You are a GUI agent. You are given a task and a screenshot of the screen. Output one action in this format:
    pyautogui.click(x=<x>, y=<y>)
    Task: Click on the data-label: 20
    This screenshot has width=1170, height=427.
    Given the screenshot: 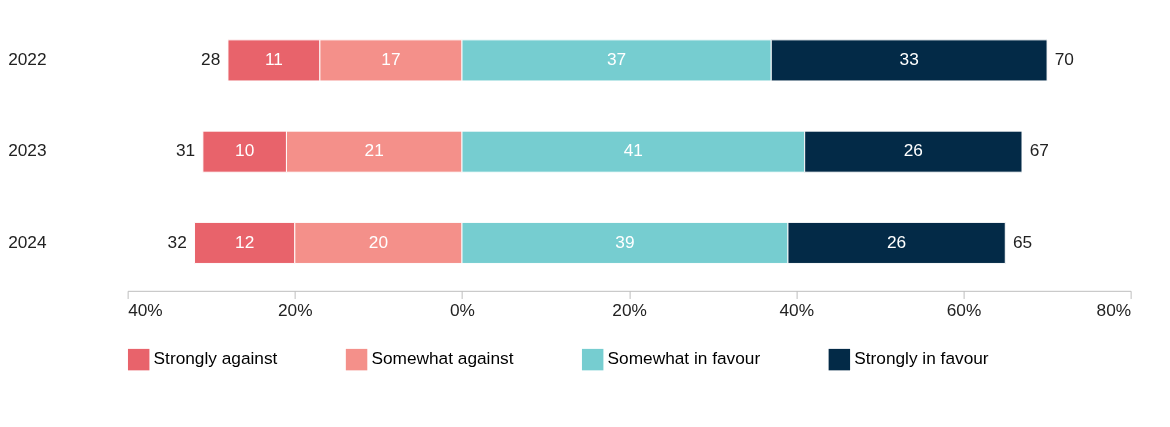 What is the action you would take?
    pyautogui.click(x=378, y=241)
    